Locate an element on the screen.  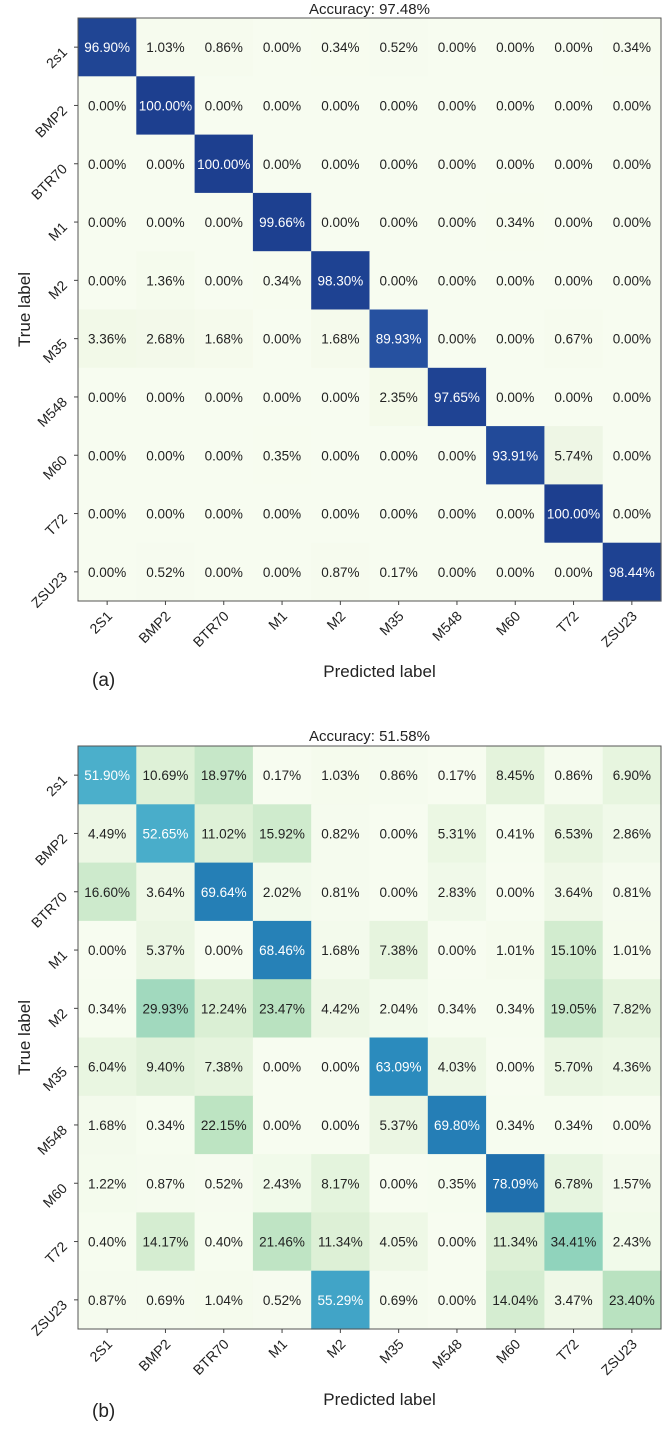
cell-value-label: 69.64% is located at coordinates (224, 892).